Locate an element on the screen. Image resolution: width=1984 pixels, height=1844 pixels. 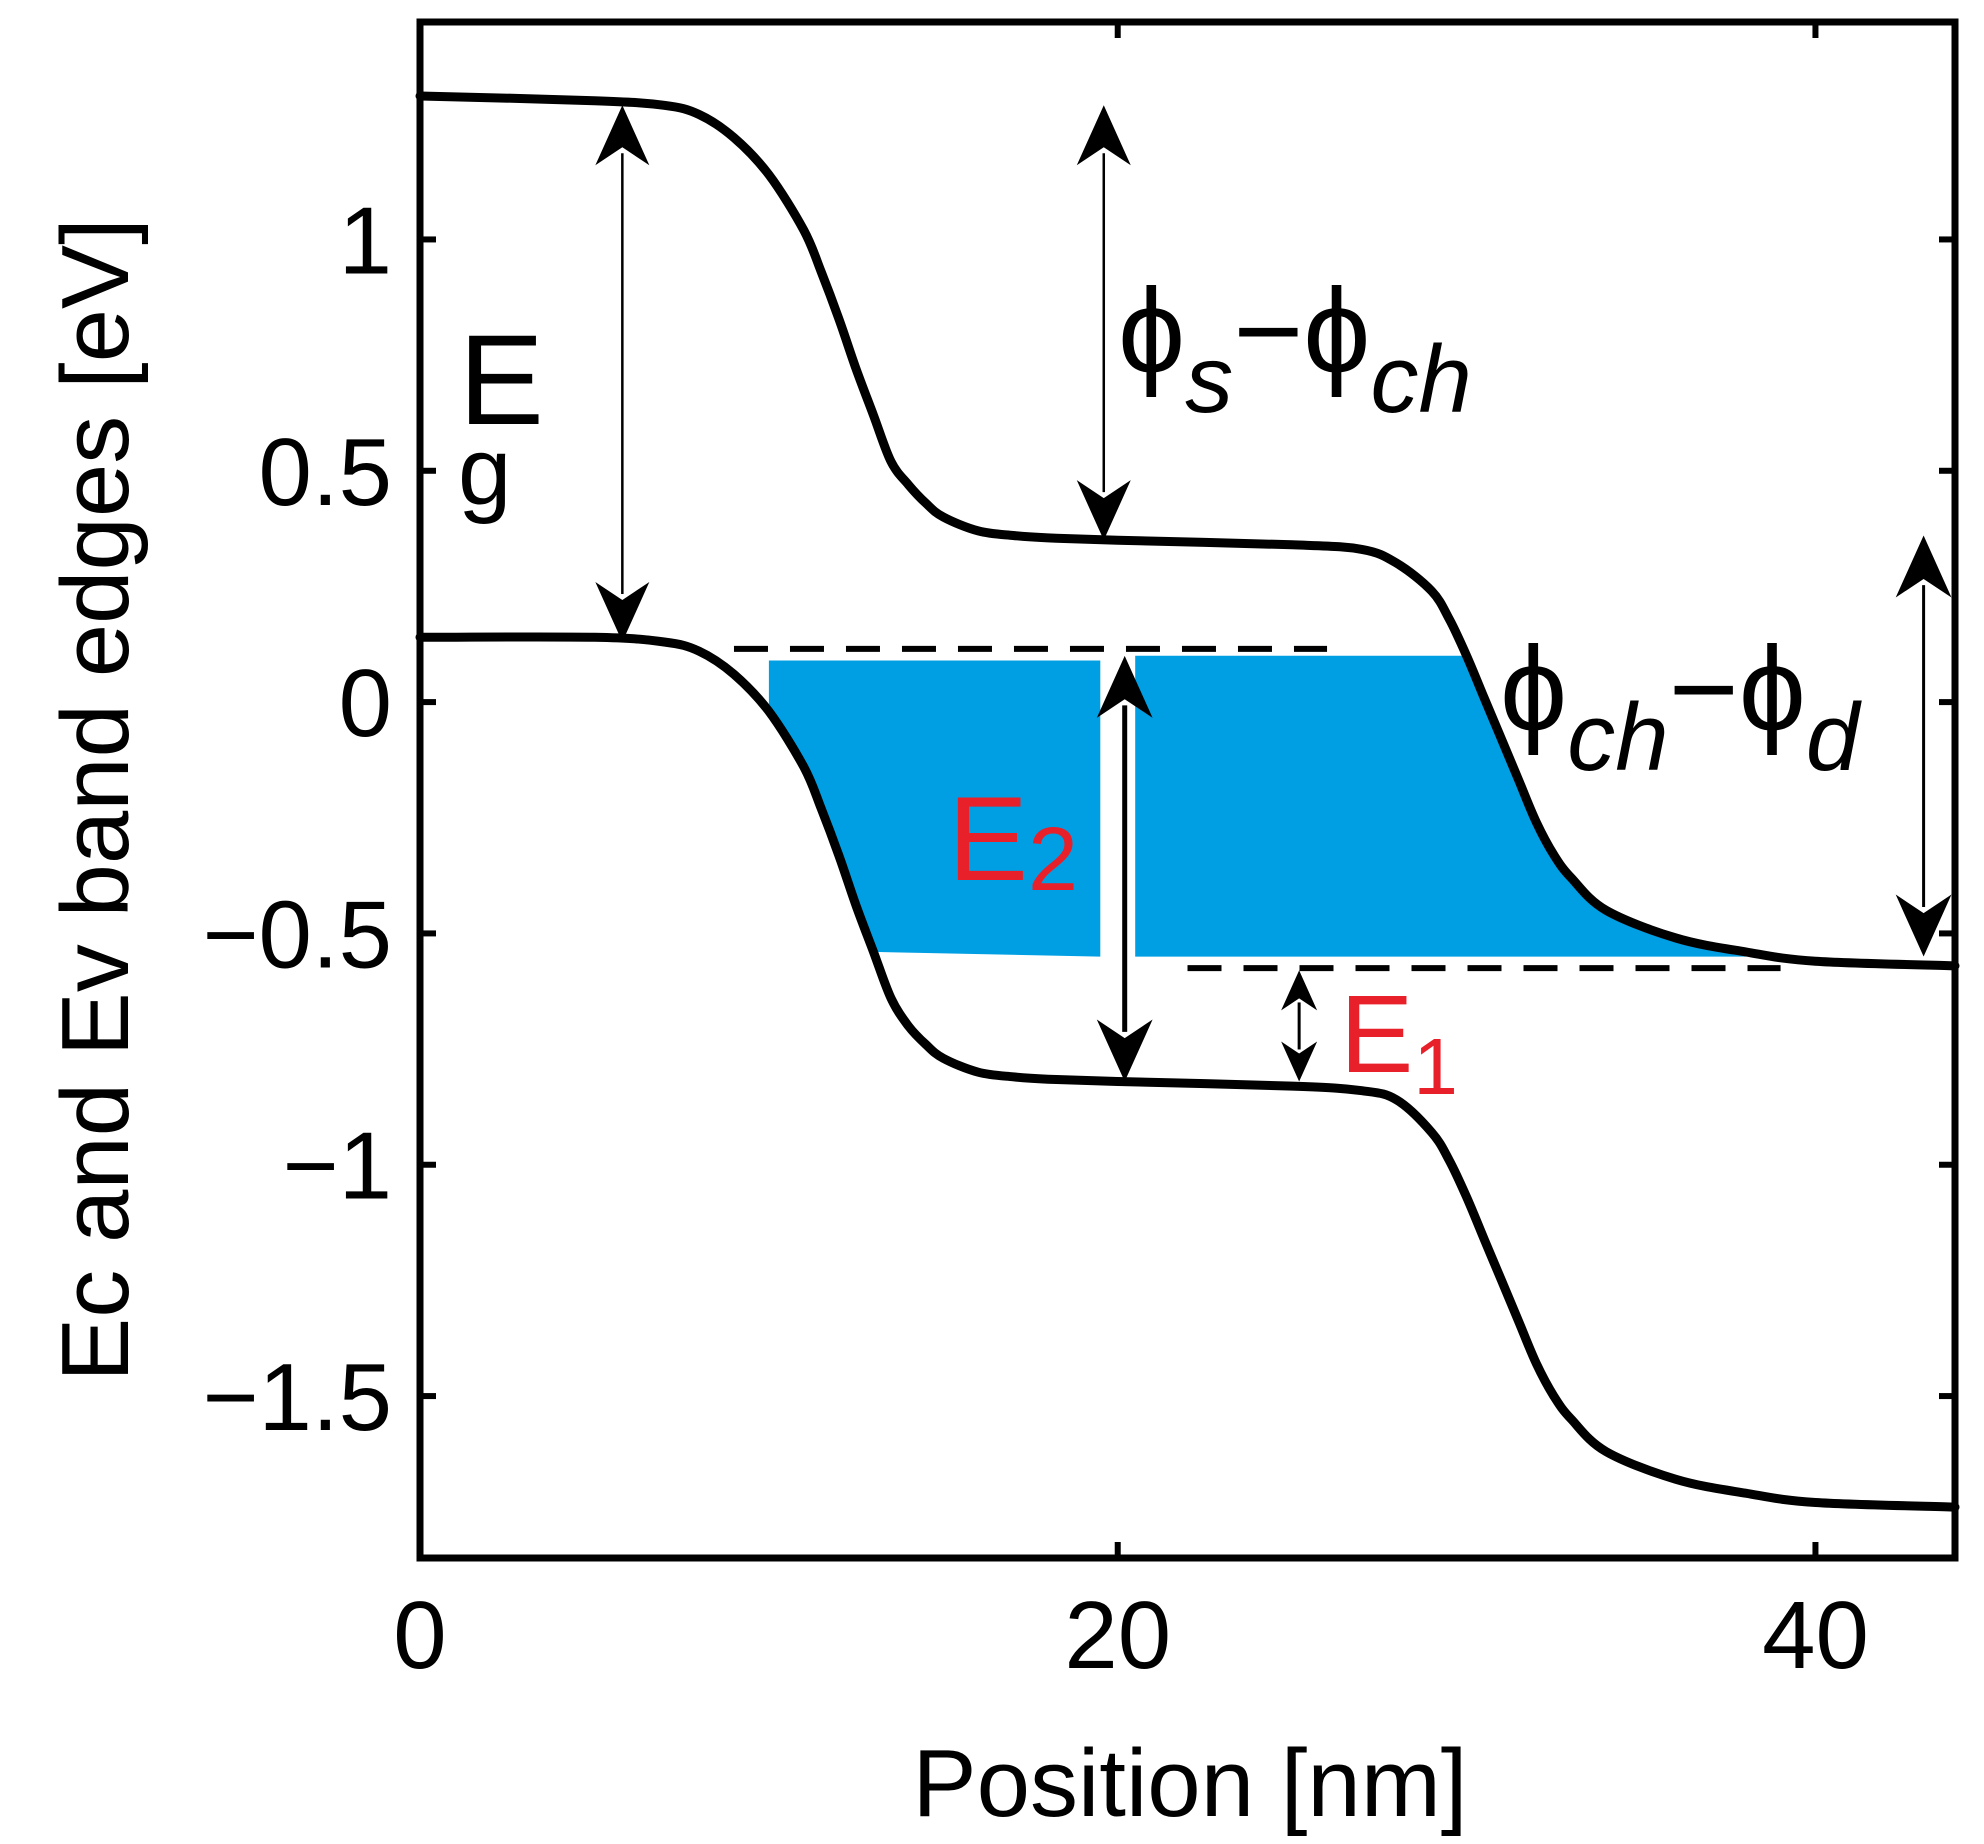
arrow-e1-head-bottom is located at coordinates (1299, 1061).